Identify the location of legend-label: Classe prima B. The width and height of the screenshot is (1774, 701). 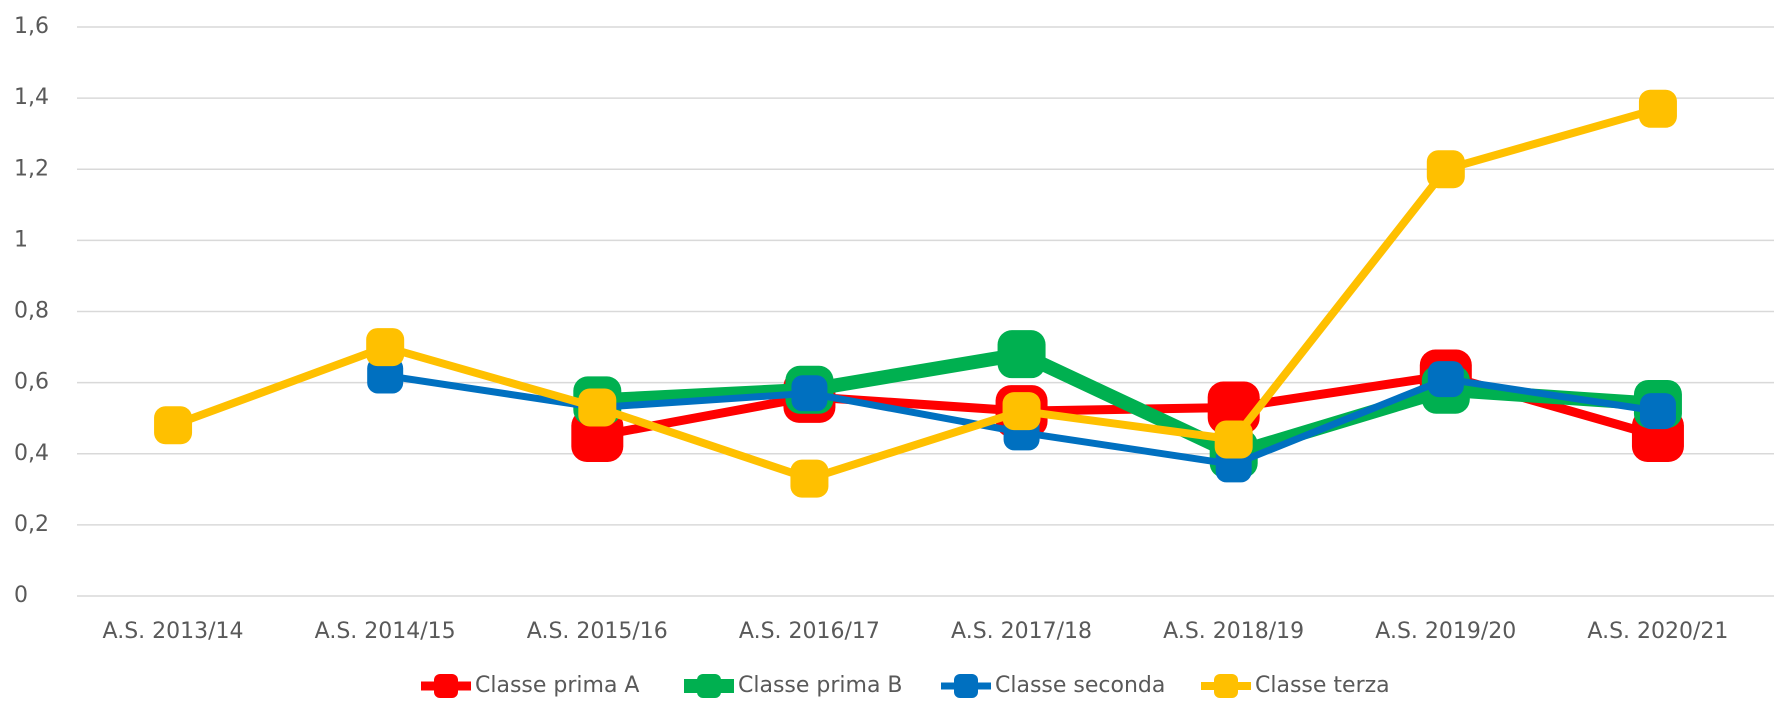
(820, 685).